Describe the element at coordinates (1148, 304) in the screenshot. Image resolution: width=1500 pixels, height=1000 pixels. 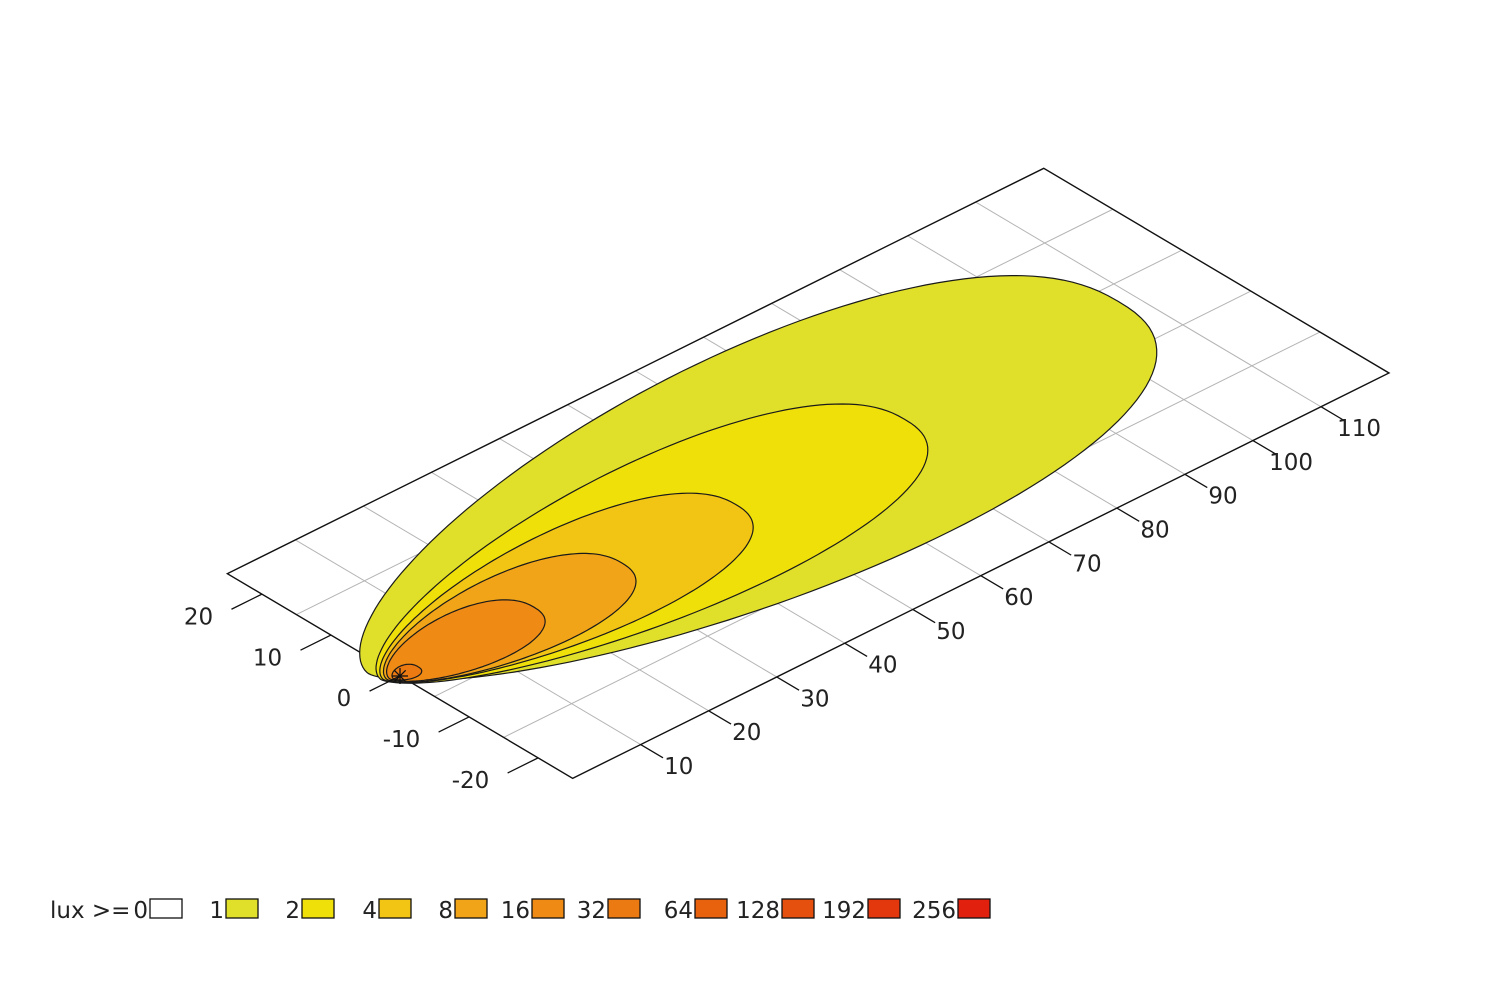
I see `grid-line-x` at that location.